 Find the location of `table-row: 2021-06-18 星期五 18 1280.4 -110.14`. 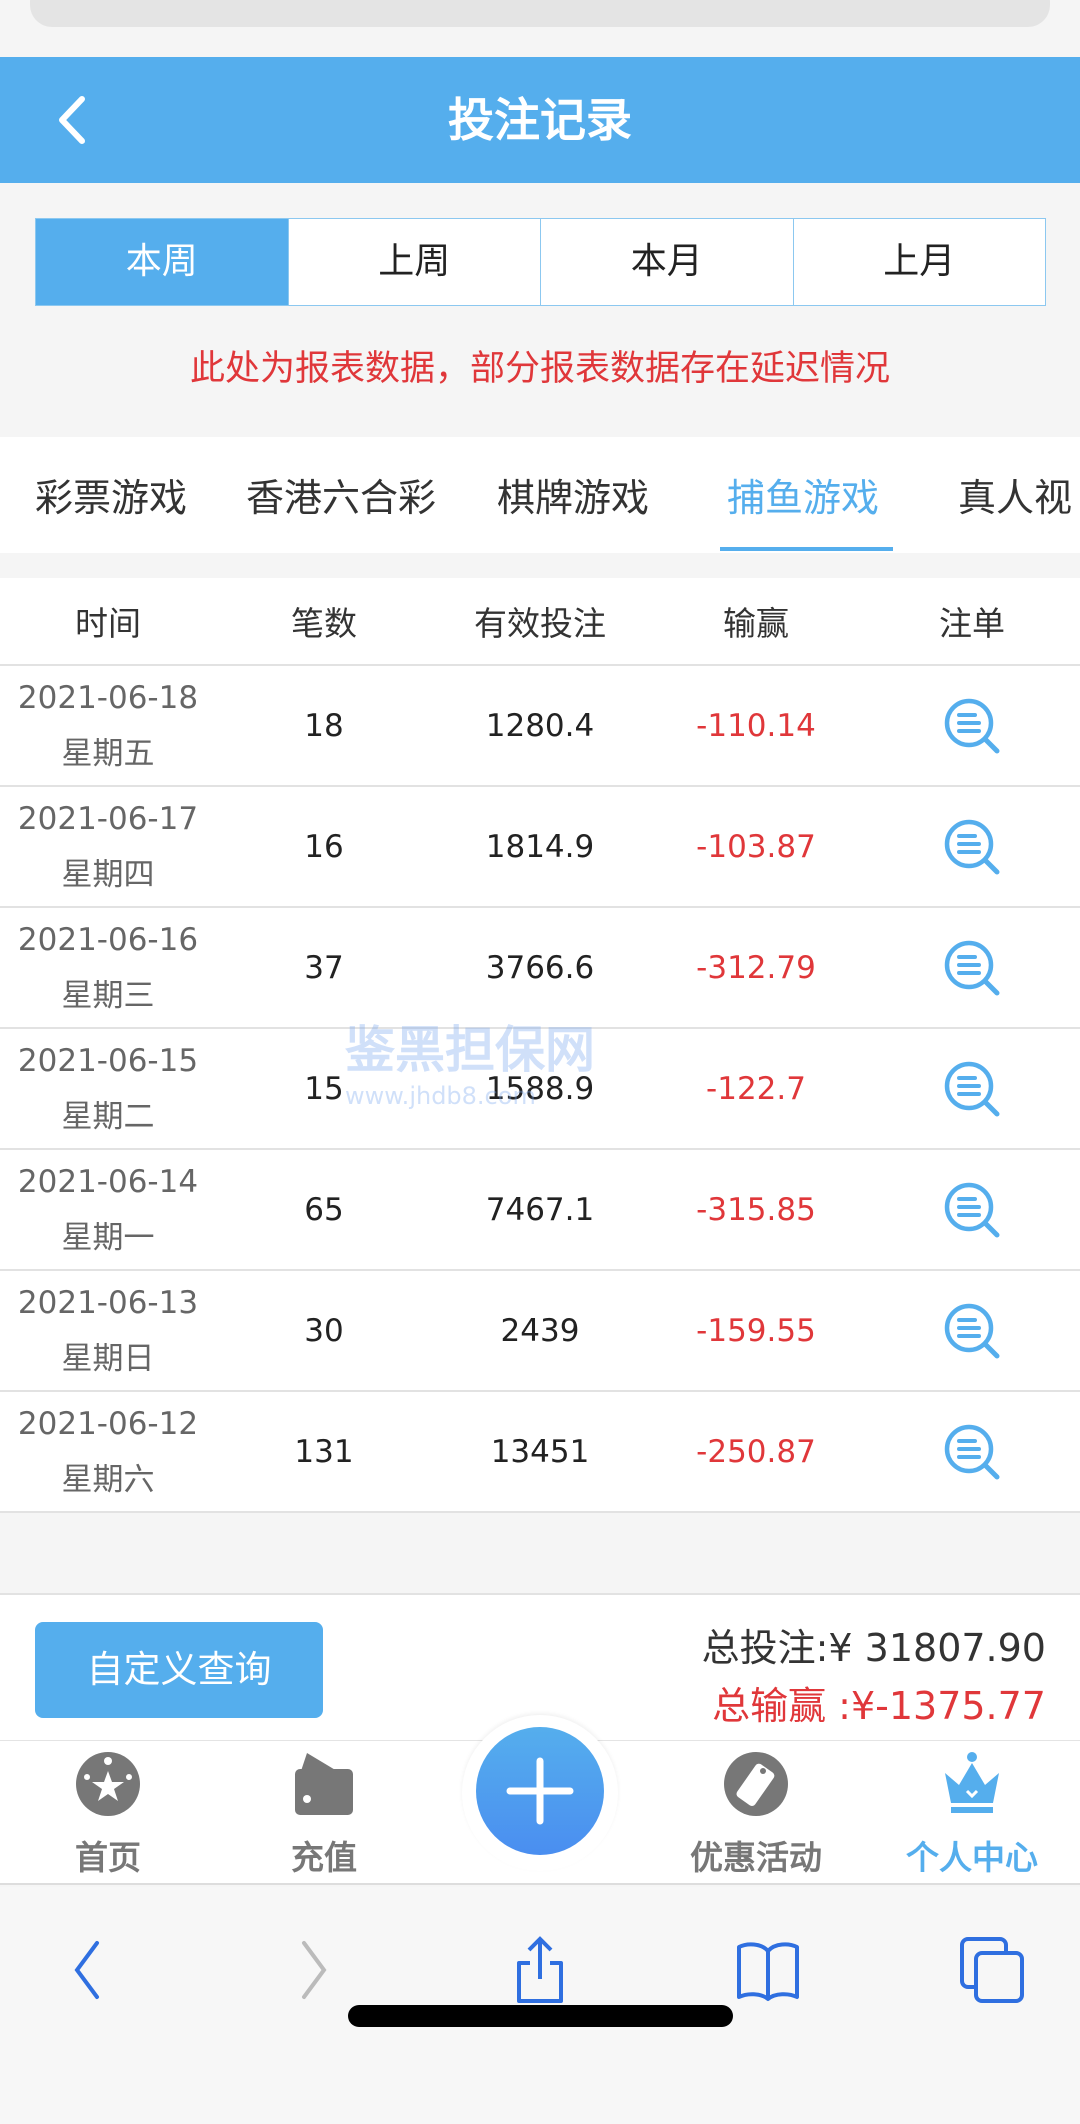

table-row: 2021-06-18 星期五 18 1280.4 -110.14 is located at coordinates (540, 726).